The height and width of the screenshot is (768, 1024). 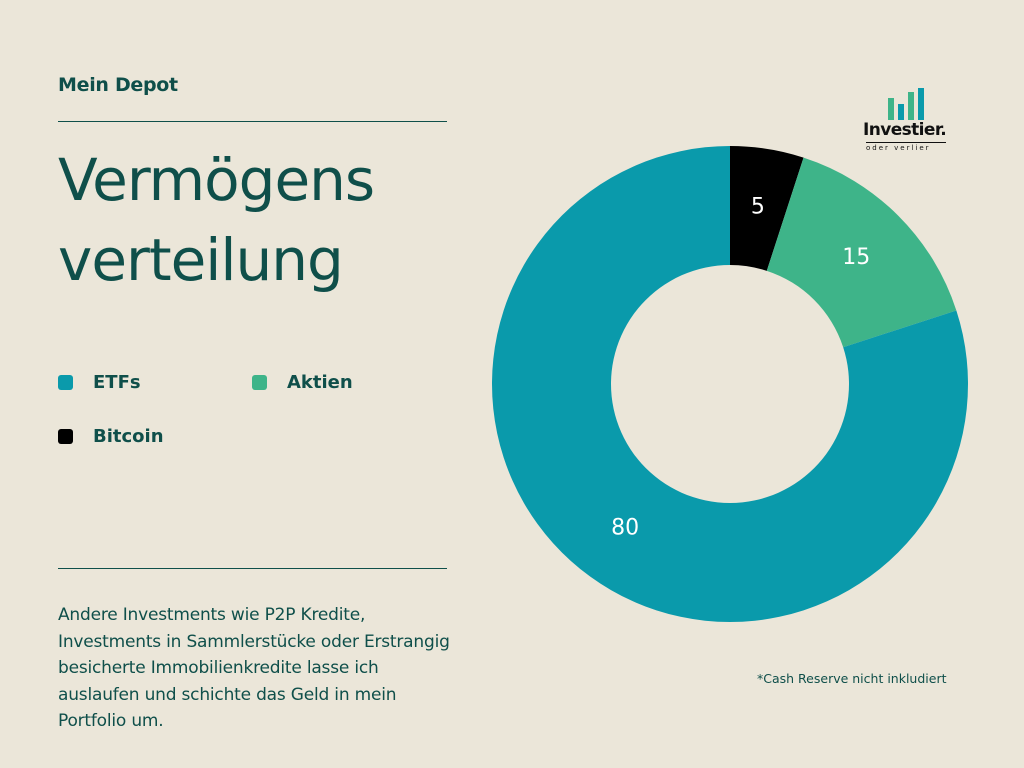 What do you see at coordinates (905, 130) in the screenshot?
I see `logo-wordmark: Investier.` at bounding box center [905, 130].